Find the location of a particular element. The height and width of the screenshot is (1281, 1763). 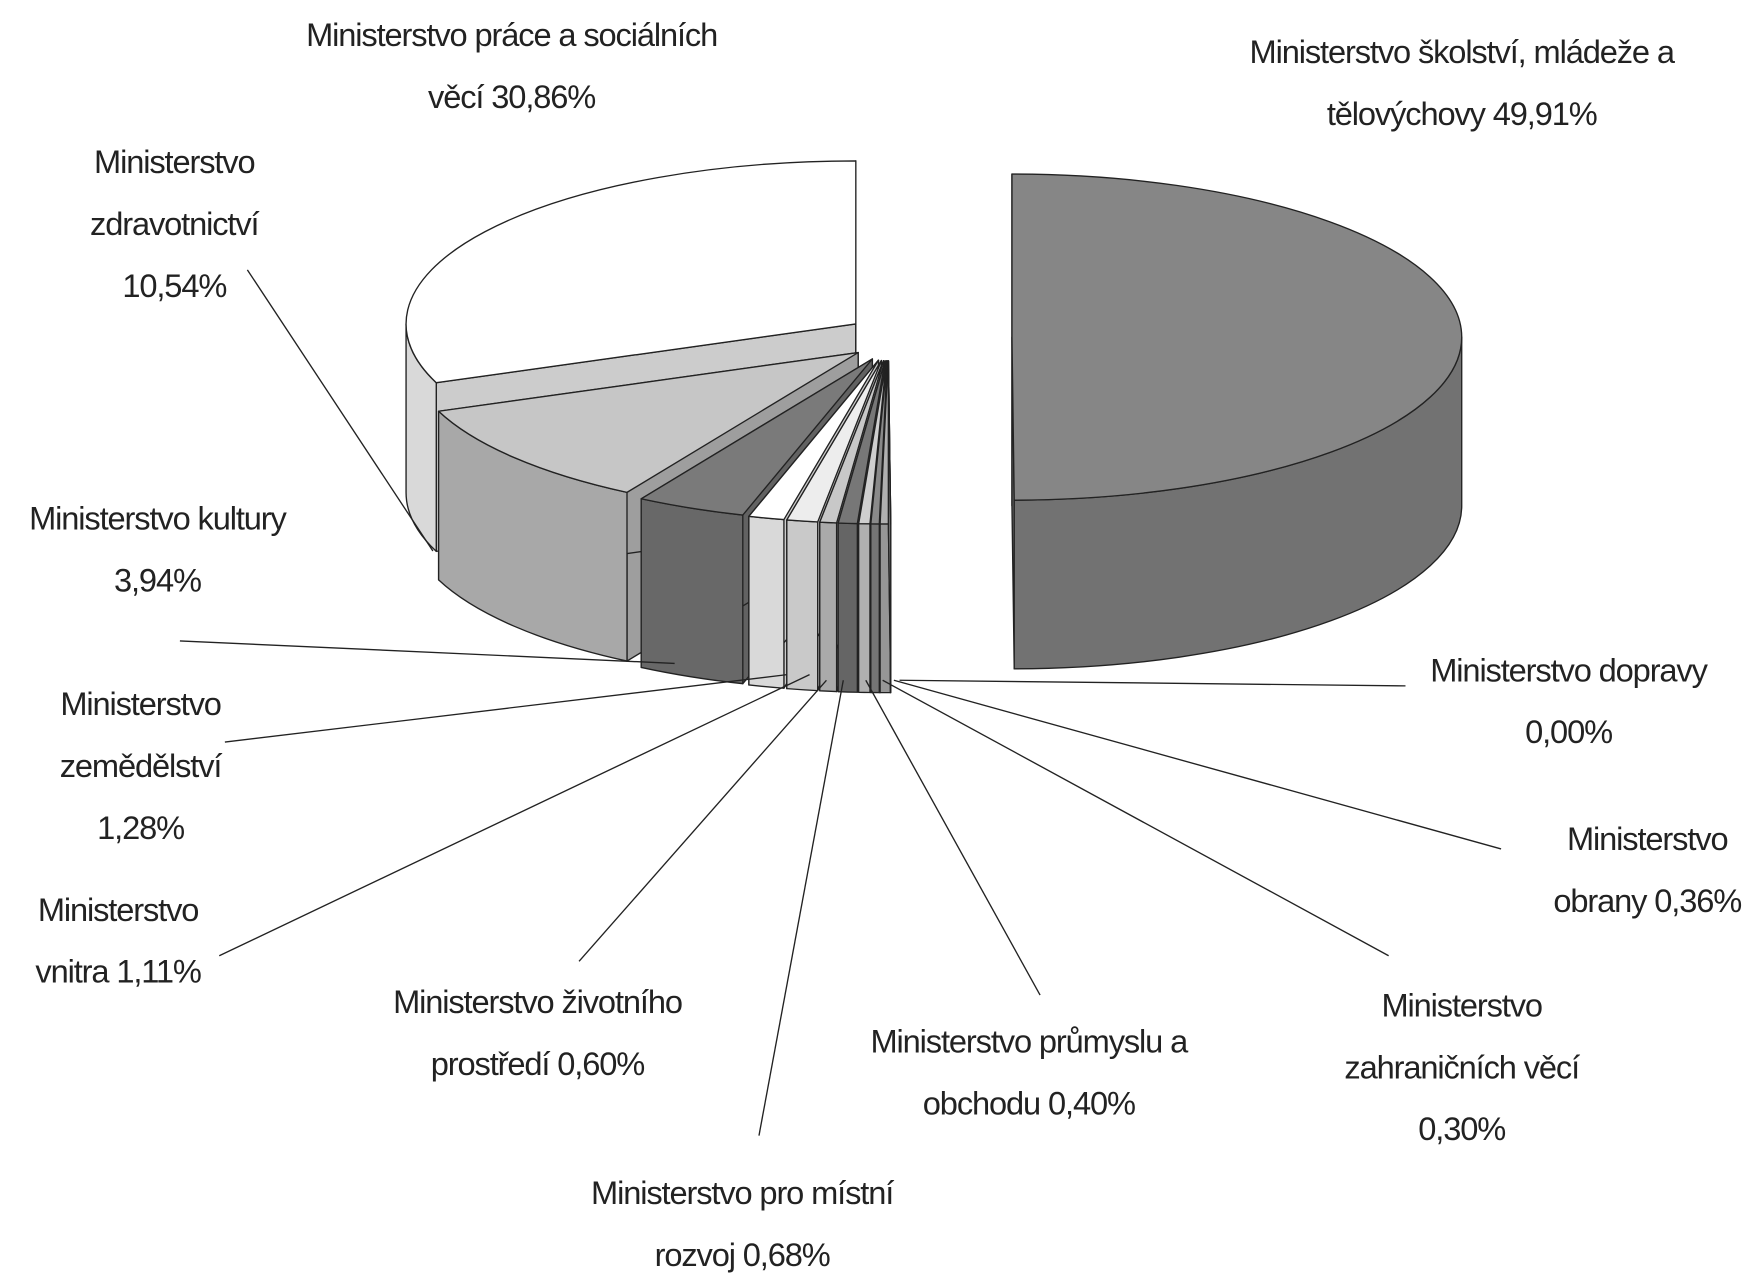

slice-value: 0,40% is located at coordinates (1091, 1104).